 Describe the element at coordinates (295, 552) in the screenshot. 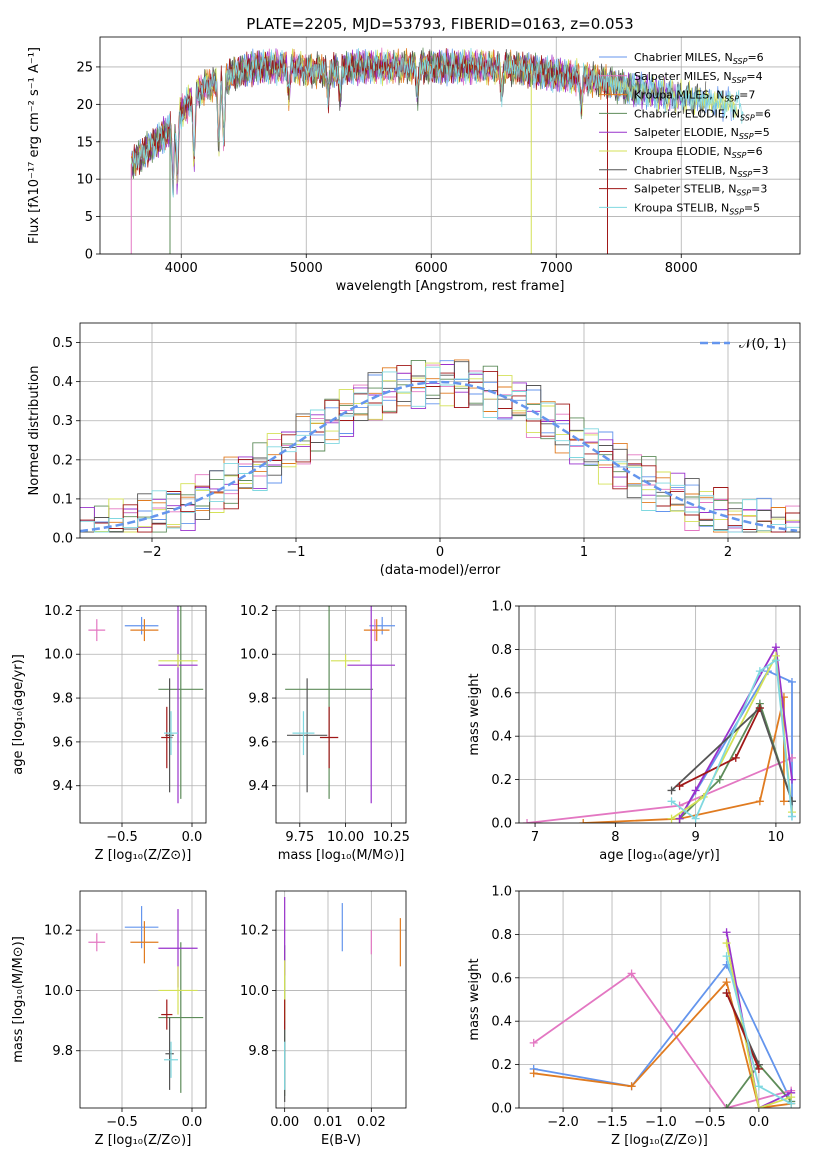

I see `residuals-xtick-label: −1` at that location.